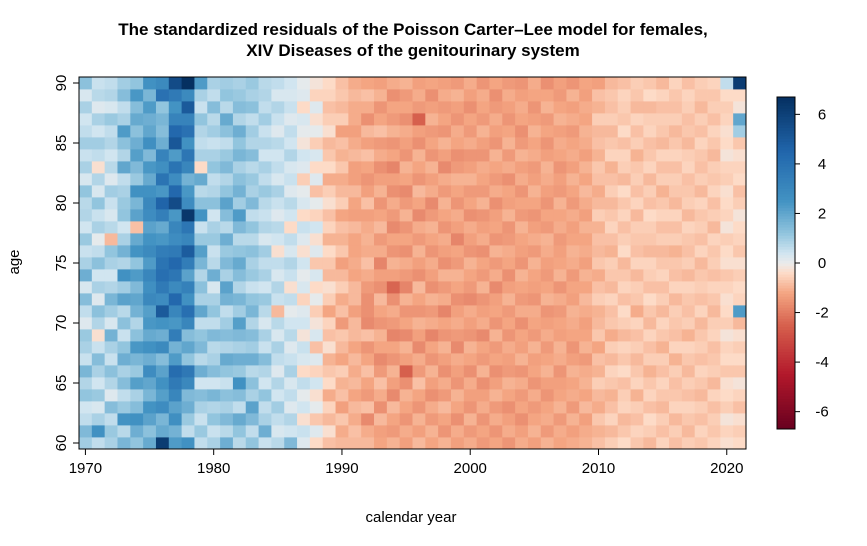 The width and height of the screenshot is (867, 546). I want to click on y-tick-label: 75, so click(61, 263).